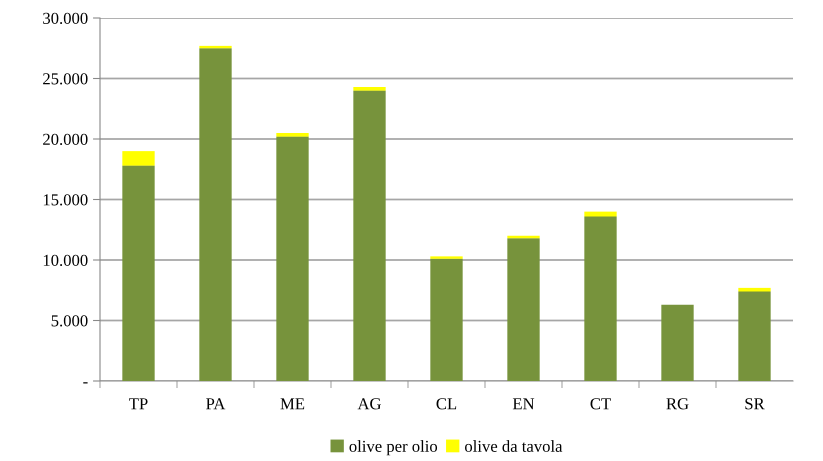 The width and height of the screenshot is (823, 461). Describe the element at coordinates (370, 404) in the screenshot. I see `x-tick-label: AG` at that location.